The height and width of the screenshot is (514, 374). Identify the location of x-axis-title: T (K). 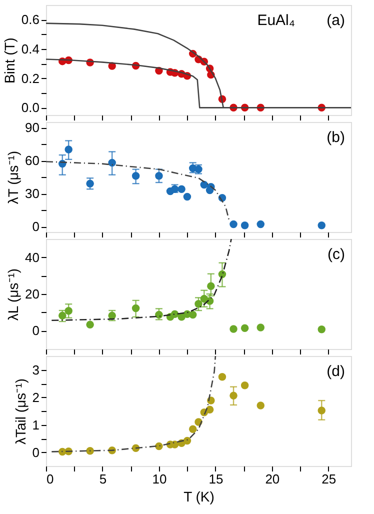
(199, 496).